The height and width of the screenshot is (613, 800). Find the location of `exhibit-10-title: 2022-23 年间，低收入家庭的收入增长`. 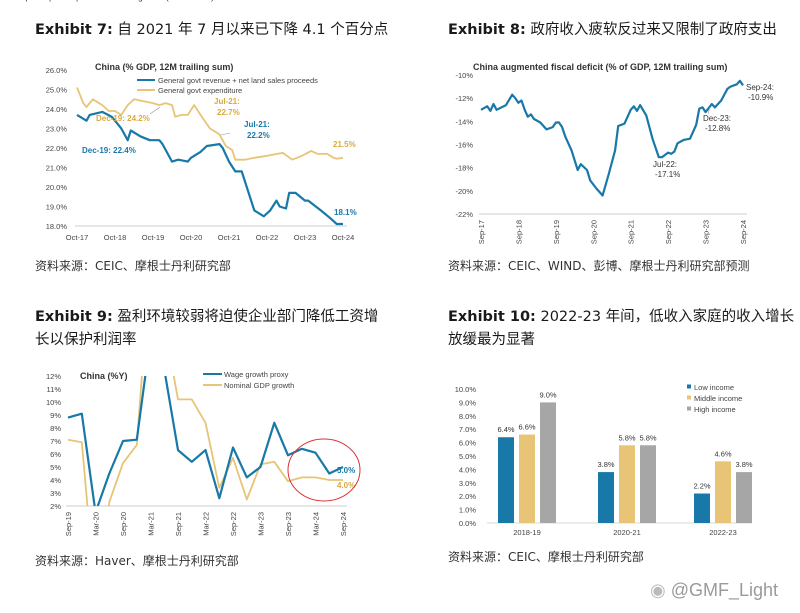

exhibit-10-title: 2022-23 年间，低收入家庭的收入增长 is located at coordinates (667, 317).